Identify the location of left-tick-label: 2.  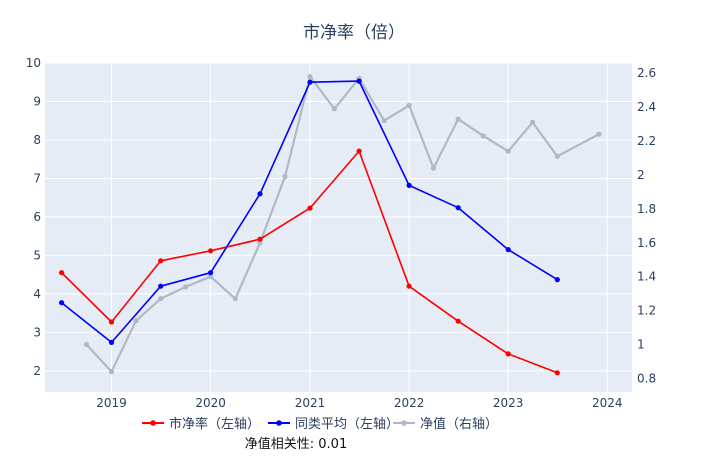
(37, 371).